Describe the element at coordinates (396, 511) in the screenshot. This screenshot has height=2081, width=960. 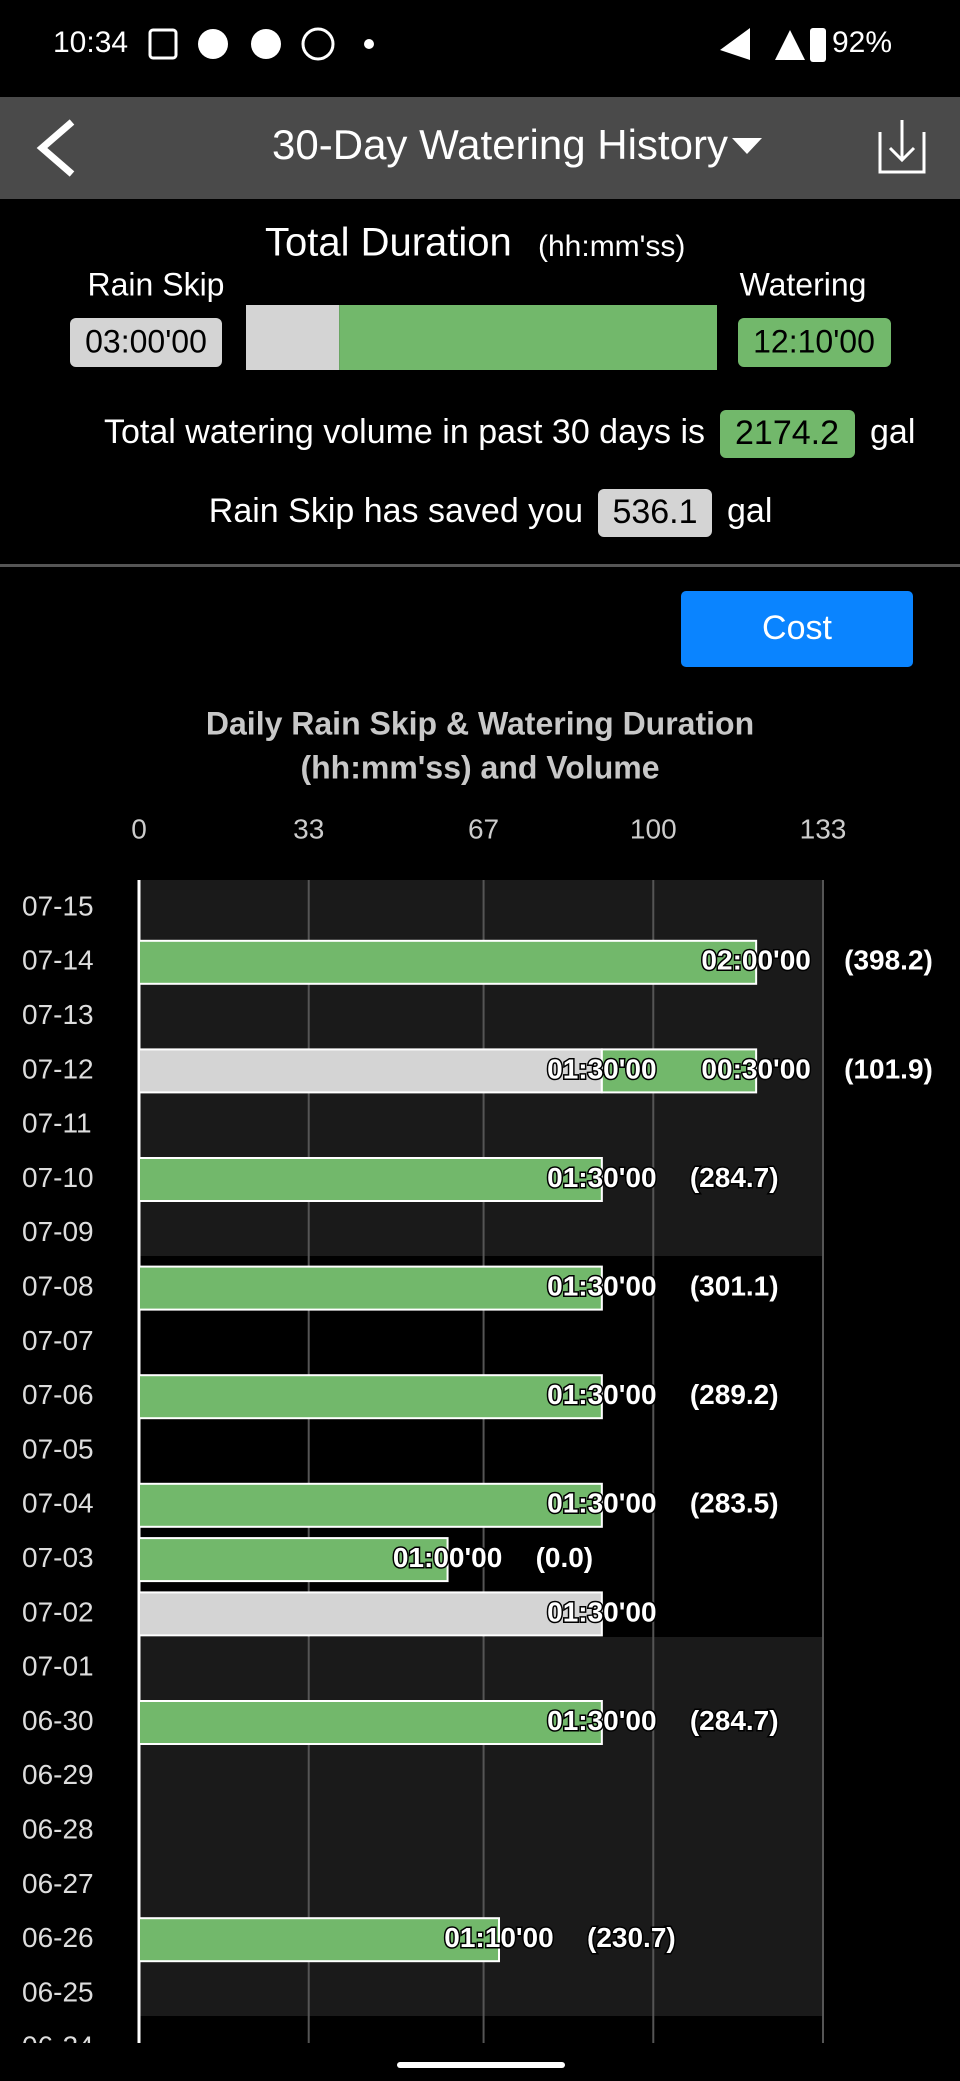
I see `saved-text: Rain Skip has saved you` at that location.